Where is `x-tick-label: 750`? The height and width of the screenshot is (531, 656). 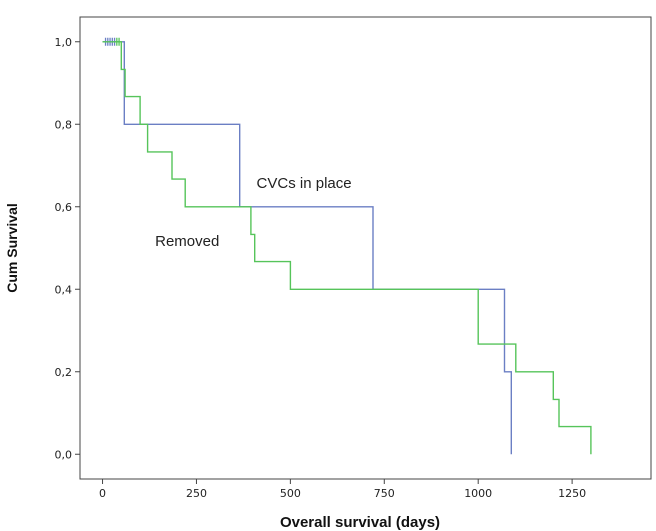
x-tick-label: 750 is located at coordinates (384, 493).